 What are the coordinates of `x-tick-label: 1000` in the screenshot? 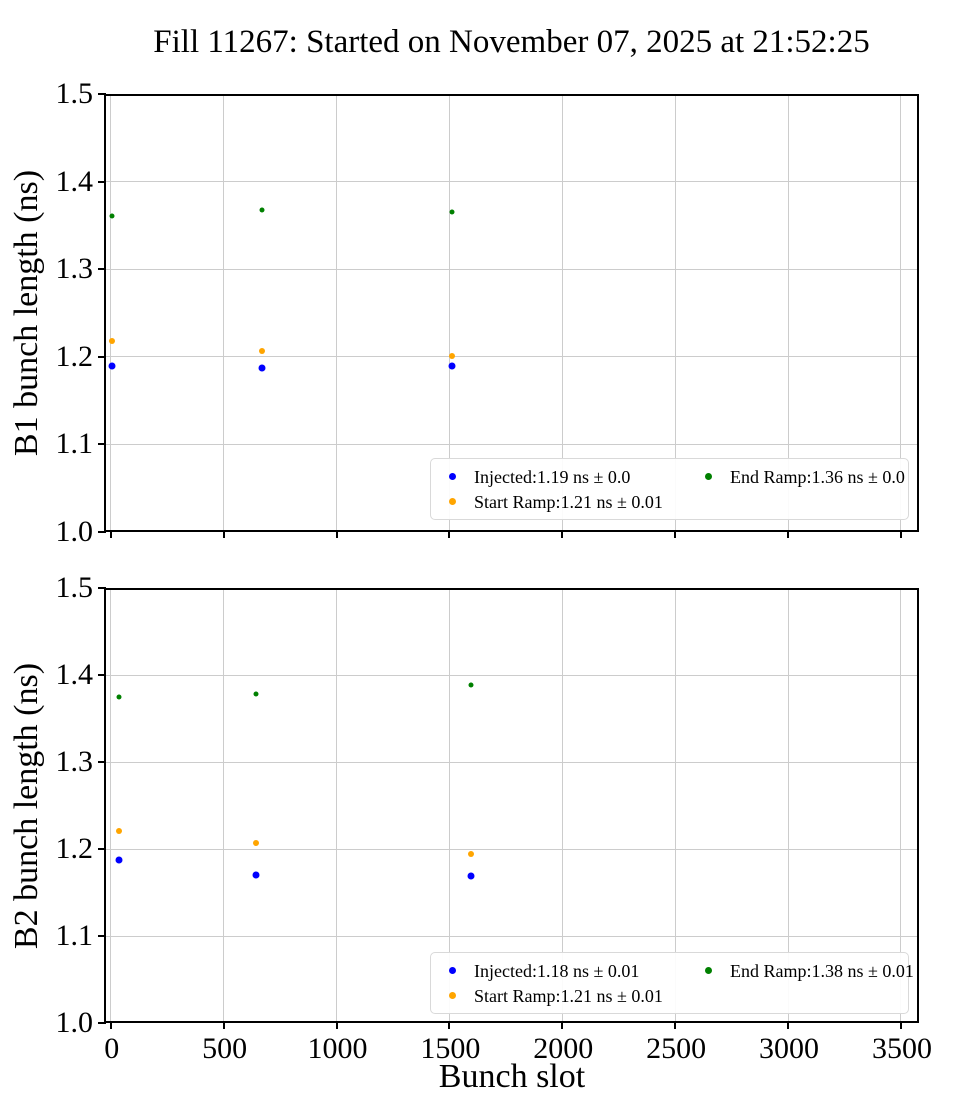 It's located at (337, 1048).